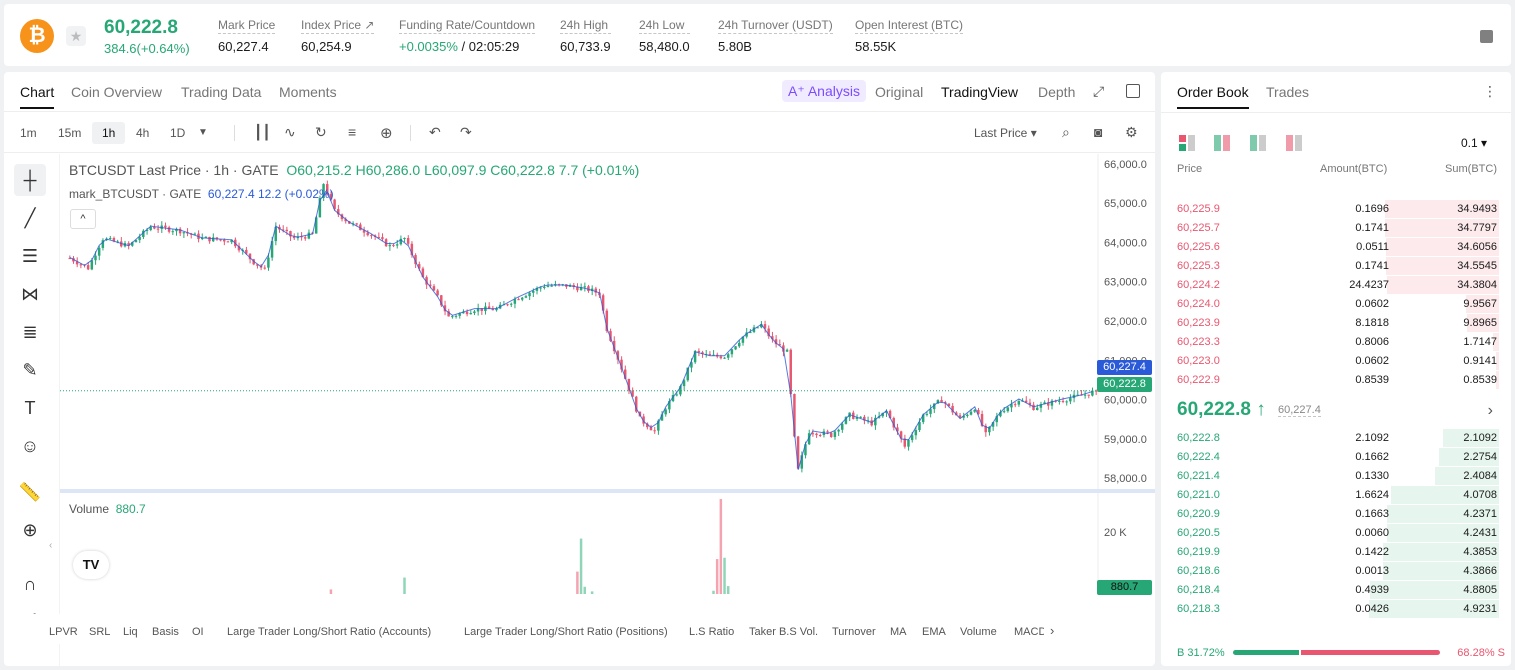 The width and height of the screenshot is (1515, 670). Describe the element at coordinates (83, 219) in the screenshot. I see `collapse-legend-icon: ^` at that location.